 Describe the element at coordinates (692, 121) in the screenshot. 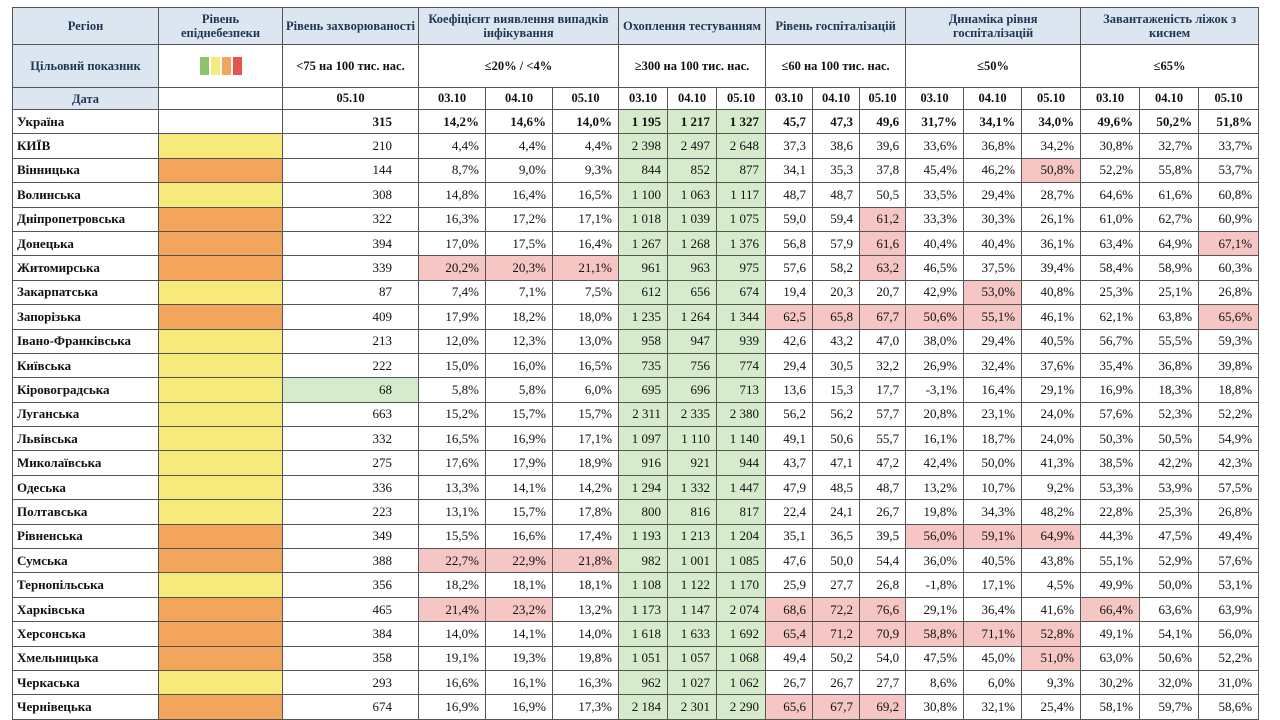

I see `value-cell: 1 217` at that location.